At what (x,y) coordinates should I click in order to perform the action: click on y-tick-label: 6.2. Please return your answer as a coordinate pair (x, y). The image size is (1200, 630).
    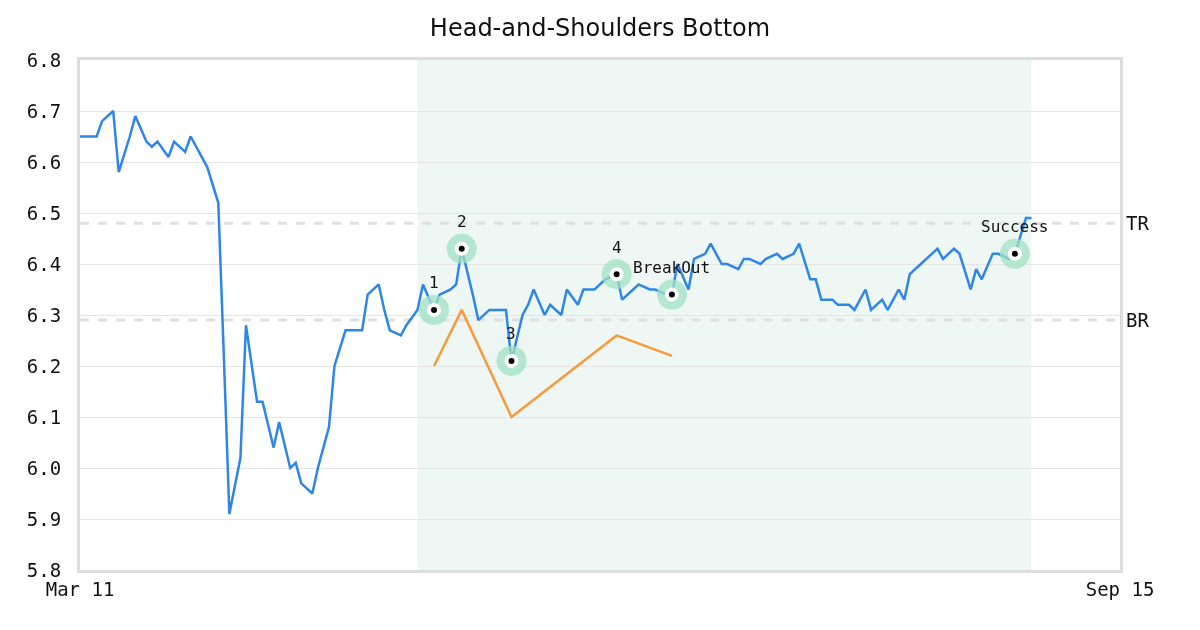
    Looking at the image, I should click on (44, 365).